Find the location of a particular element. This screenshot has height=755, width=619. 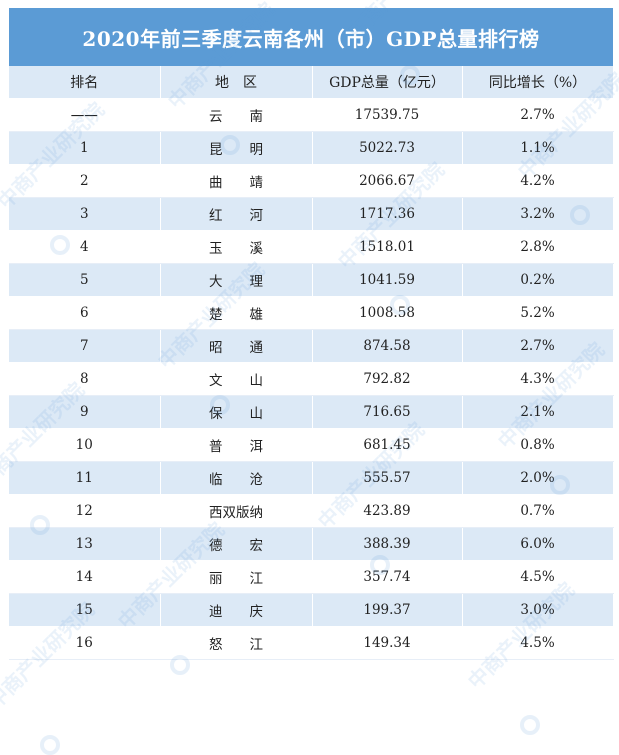

table-row: 16 怒 江 149.34 4.5% is located at coordinates (311, 643).